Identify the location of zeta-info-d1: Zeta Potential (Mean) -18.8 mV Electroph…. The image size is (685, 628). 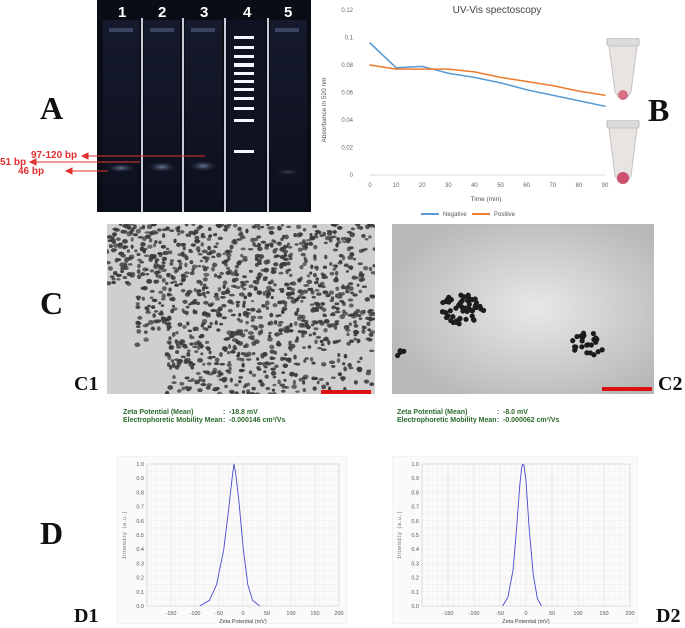
(223, 418).